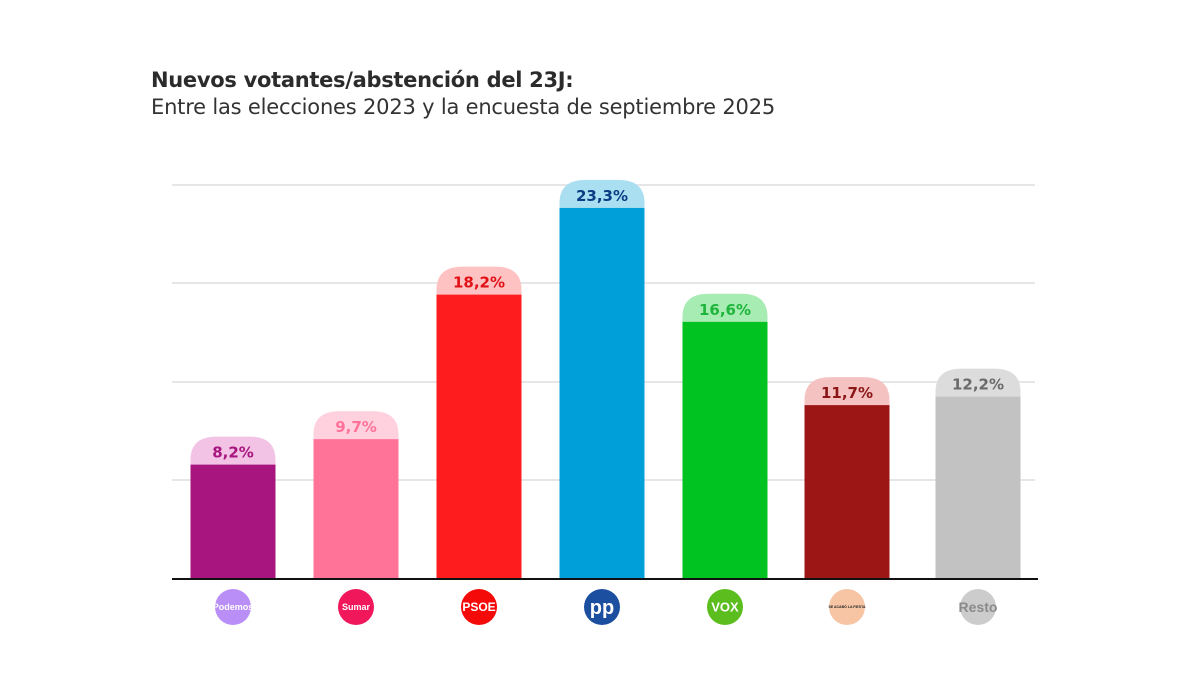 The width and height of the screenshot is (1200, 675). I want to click on data-label: 23,3%, so click(602, 196).